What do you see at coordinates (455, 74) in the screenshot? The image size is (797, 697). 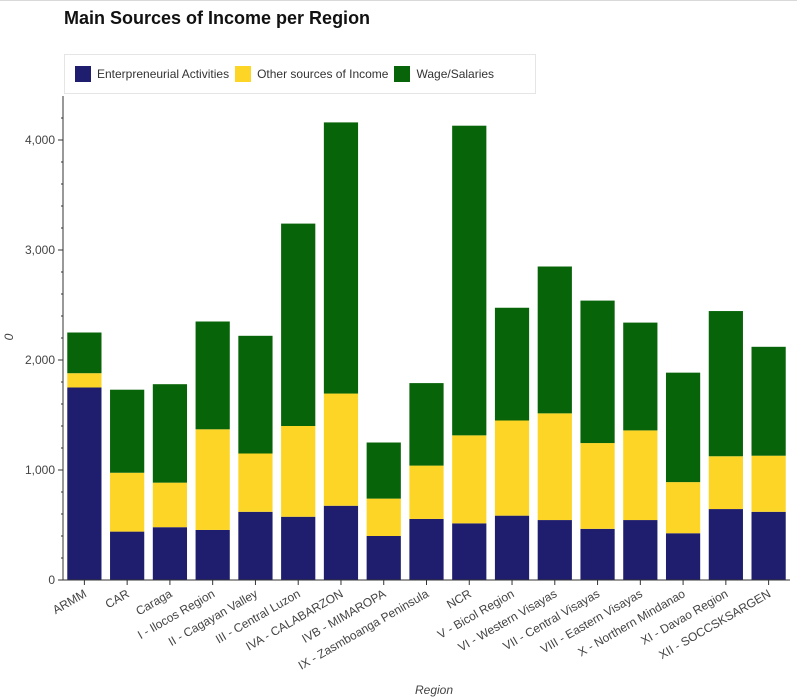 I see `legend-label-wage-salaries: Wage/Salaries` at bounding box center [455, 74].